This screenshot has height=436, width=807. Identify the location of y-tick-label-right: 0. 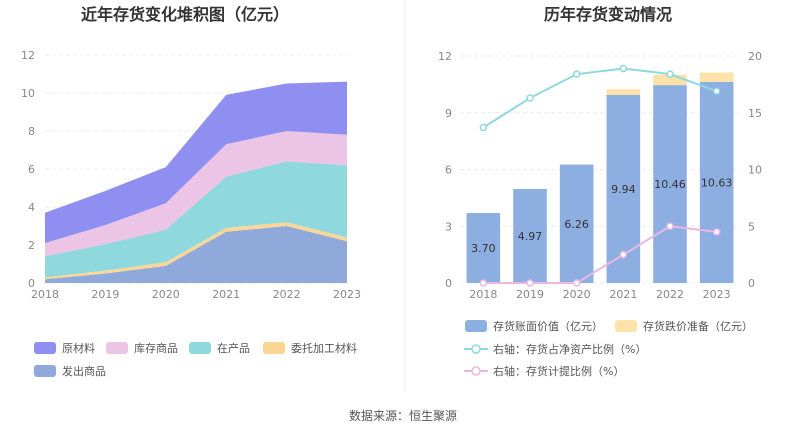
(751, 283).